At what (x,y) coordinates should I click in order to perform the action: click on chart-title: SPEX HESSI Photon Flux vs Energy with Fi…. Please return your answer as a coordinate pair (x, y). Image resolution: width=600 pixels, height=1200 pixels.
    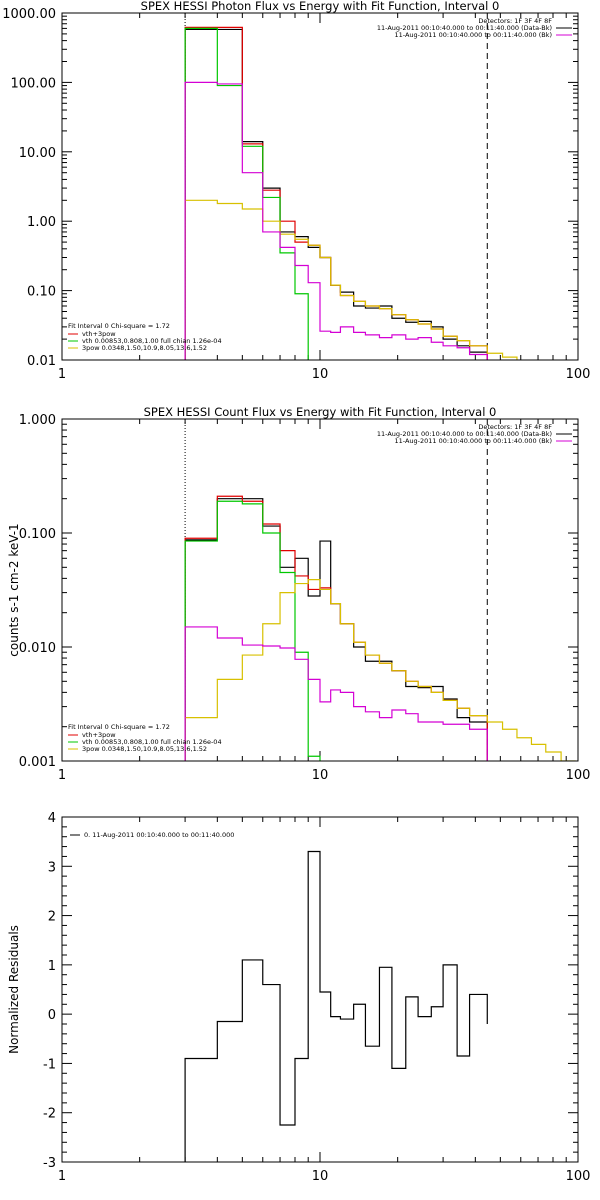
    Looking at the image, I should click on (320, 6).